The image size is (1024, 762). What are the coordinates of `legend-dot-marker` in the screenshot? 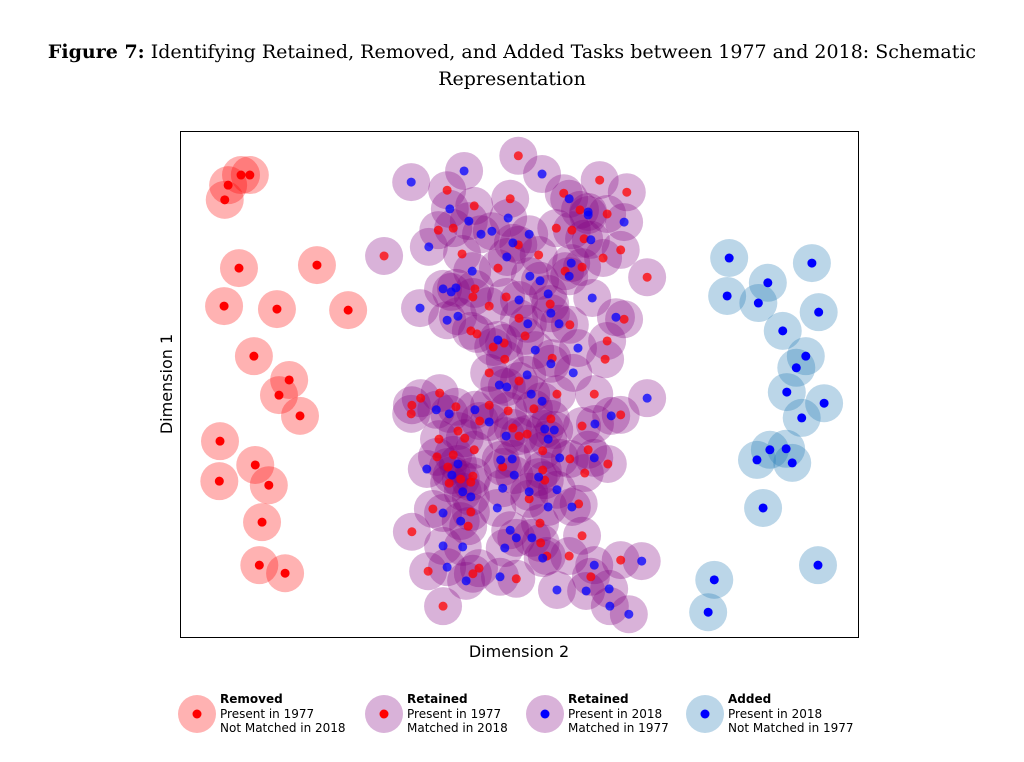 It's located at (384, 714).